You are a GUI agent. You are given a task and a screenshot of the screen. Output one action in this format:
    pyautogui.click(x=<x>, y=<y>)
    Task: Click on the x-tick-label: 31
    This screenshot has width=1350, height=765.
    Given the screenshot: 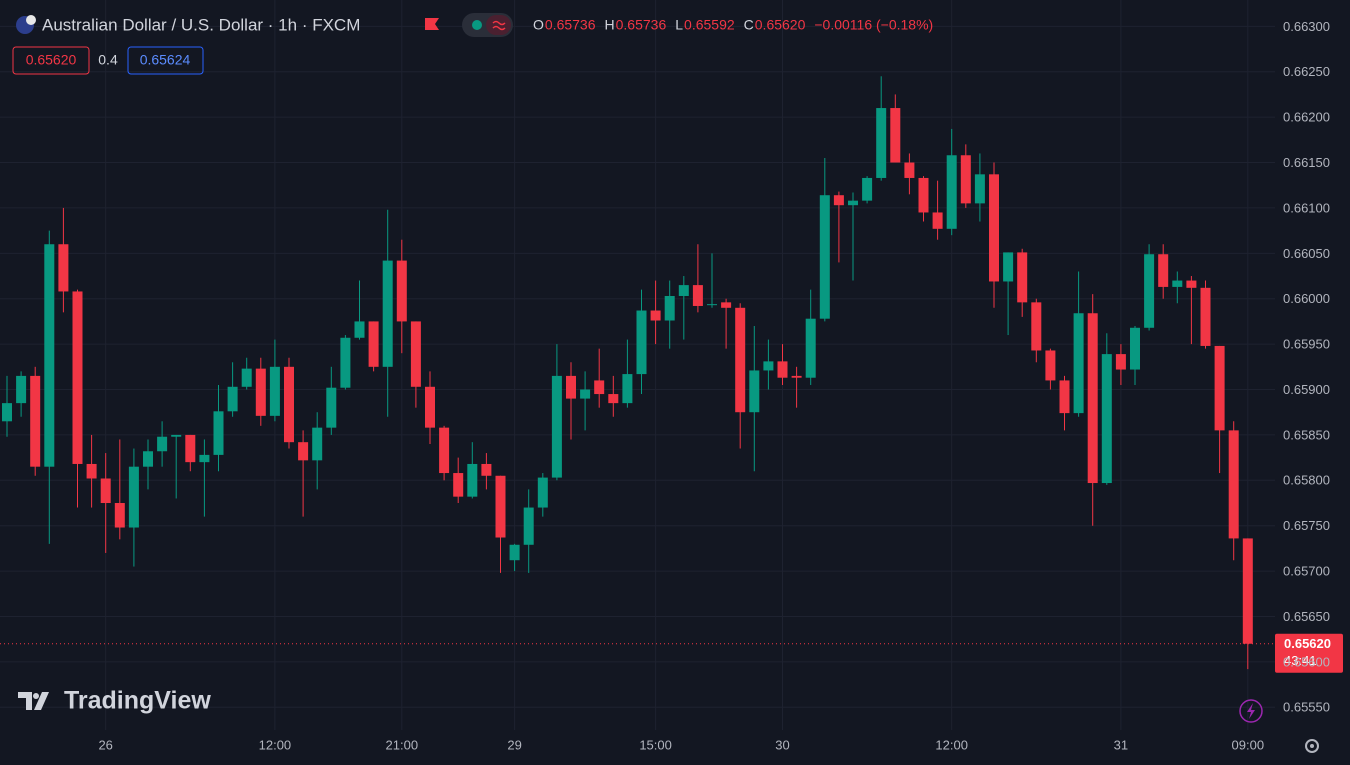 What is the action you would take?
    pyautogui.click(x=1121, y=744)
    